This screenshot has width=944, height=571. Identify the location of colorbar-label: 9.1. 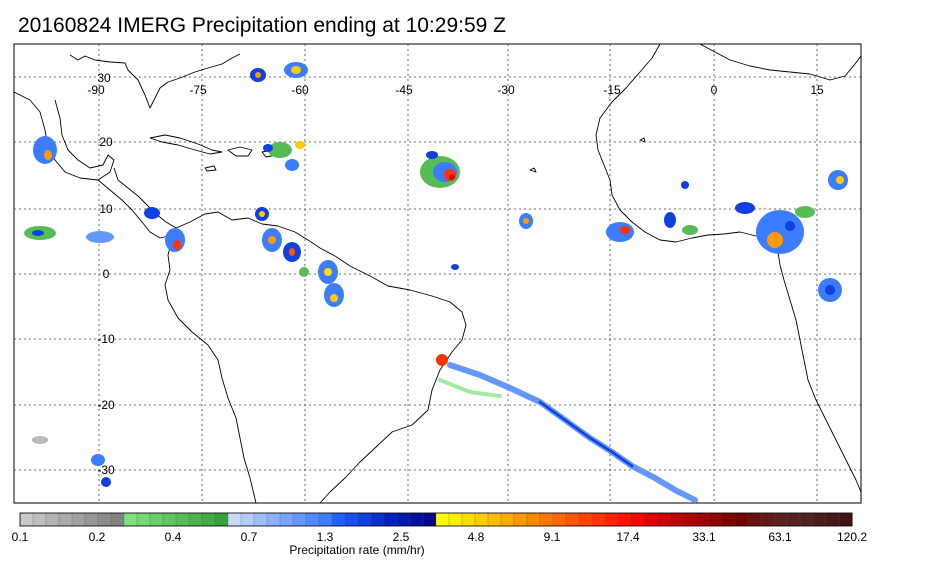
(552, 537).